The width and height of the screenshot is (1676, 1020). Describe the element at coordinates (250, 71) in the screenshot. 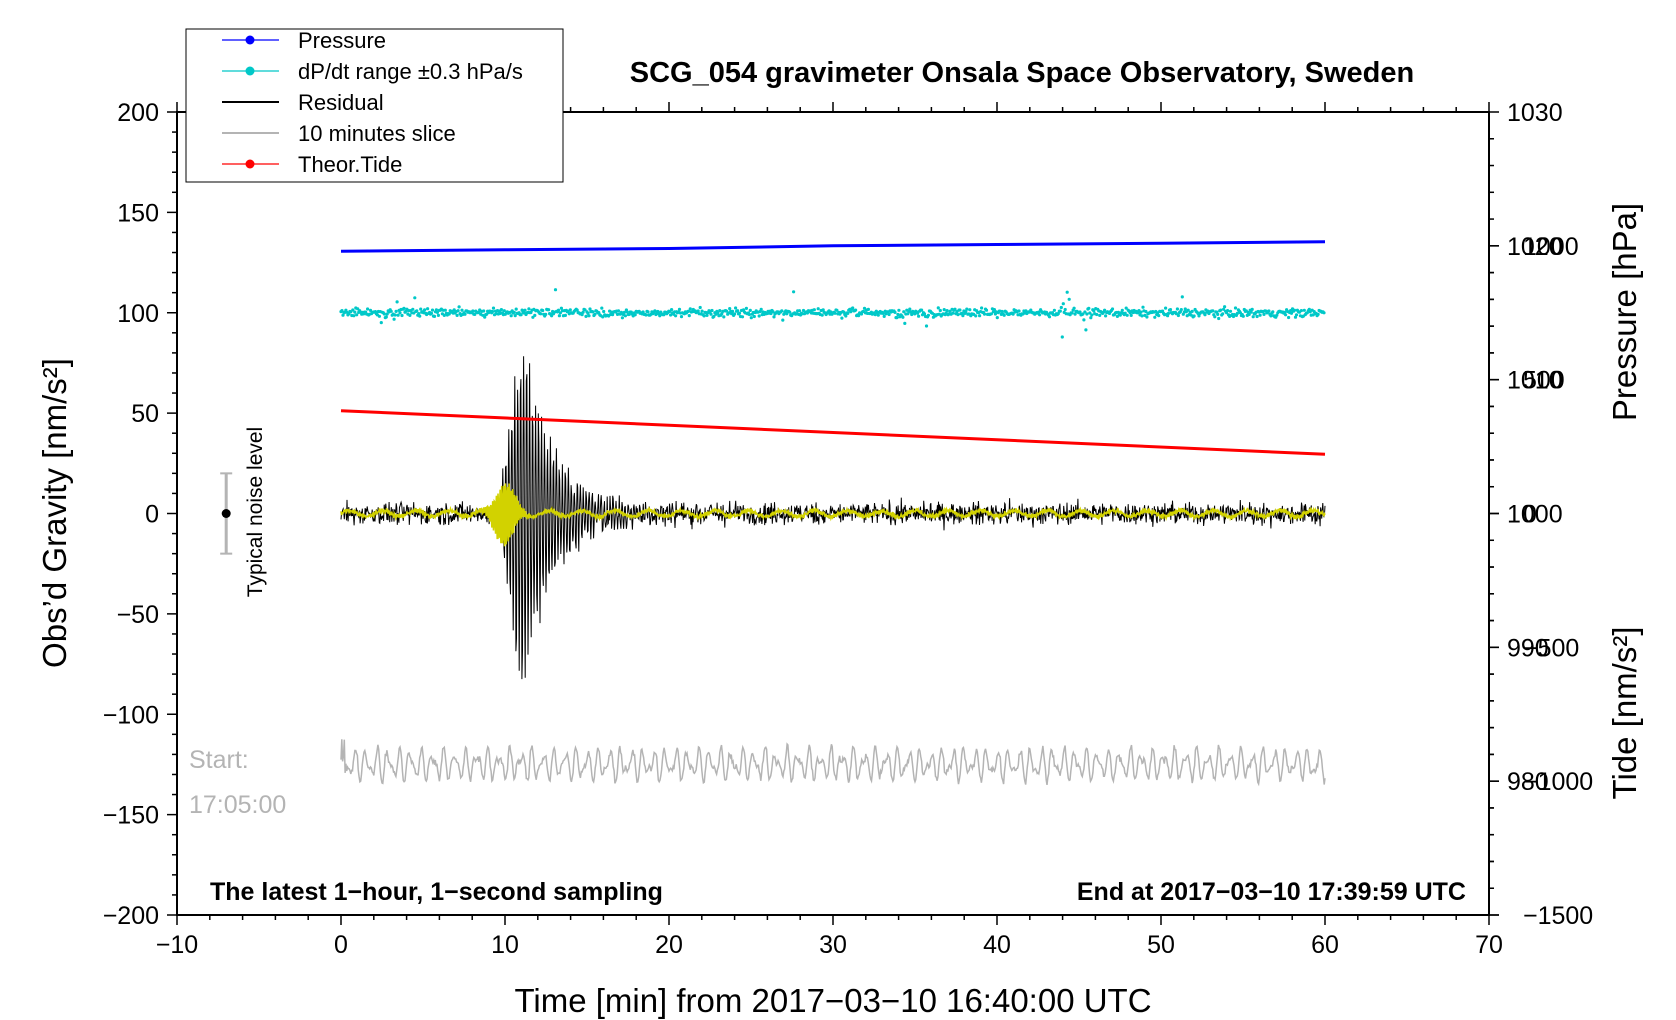

I see `legend-marker` at that location.